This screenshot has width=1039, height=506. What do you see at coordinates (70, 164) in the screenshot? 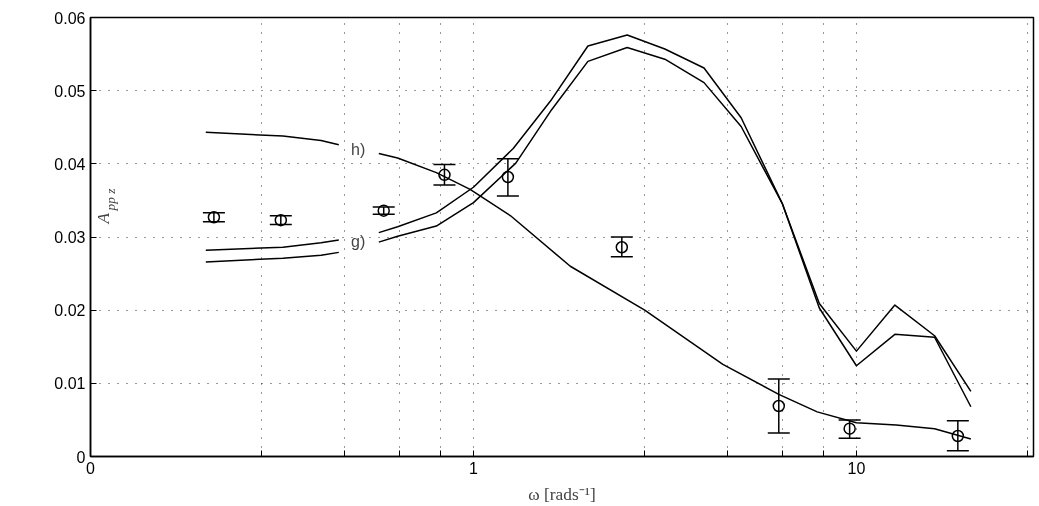
I see `y-tick-label: 0.04` at bounding box center [70, 164].